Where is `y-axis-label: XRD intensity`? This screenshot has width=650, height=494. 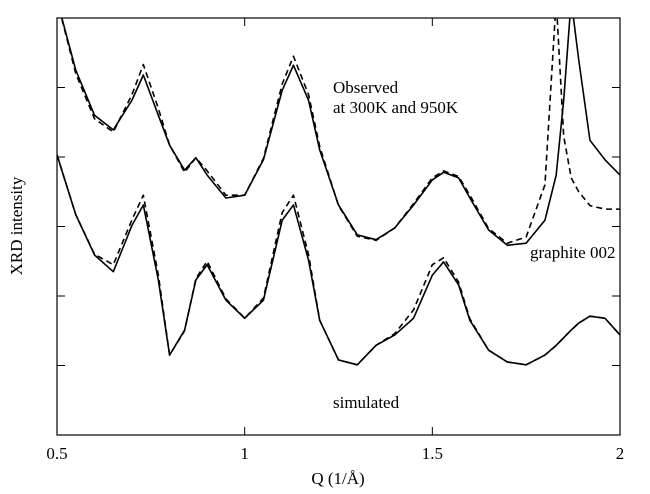 y-axis-label: XRD intensity is located at coordinates (16, 225).